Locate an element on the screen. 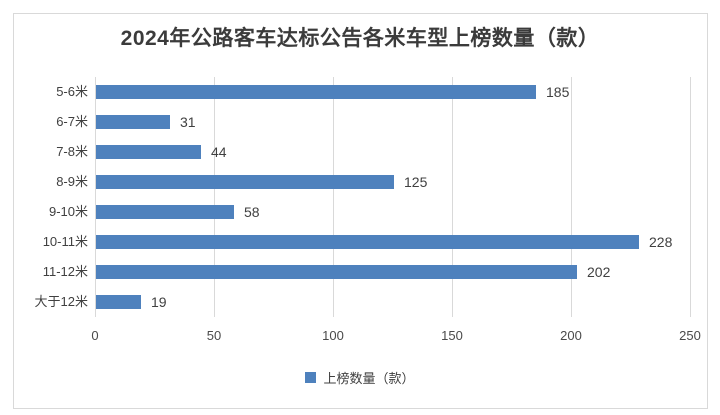  bar-row-2: 31 is located at coordinates (392, 122).